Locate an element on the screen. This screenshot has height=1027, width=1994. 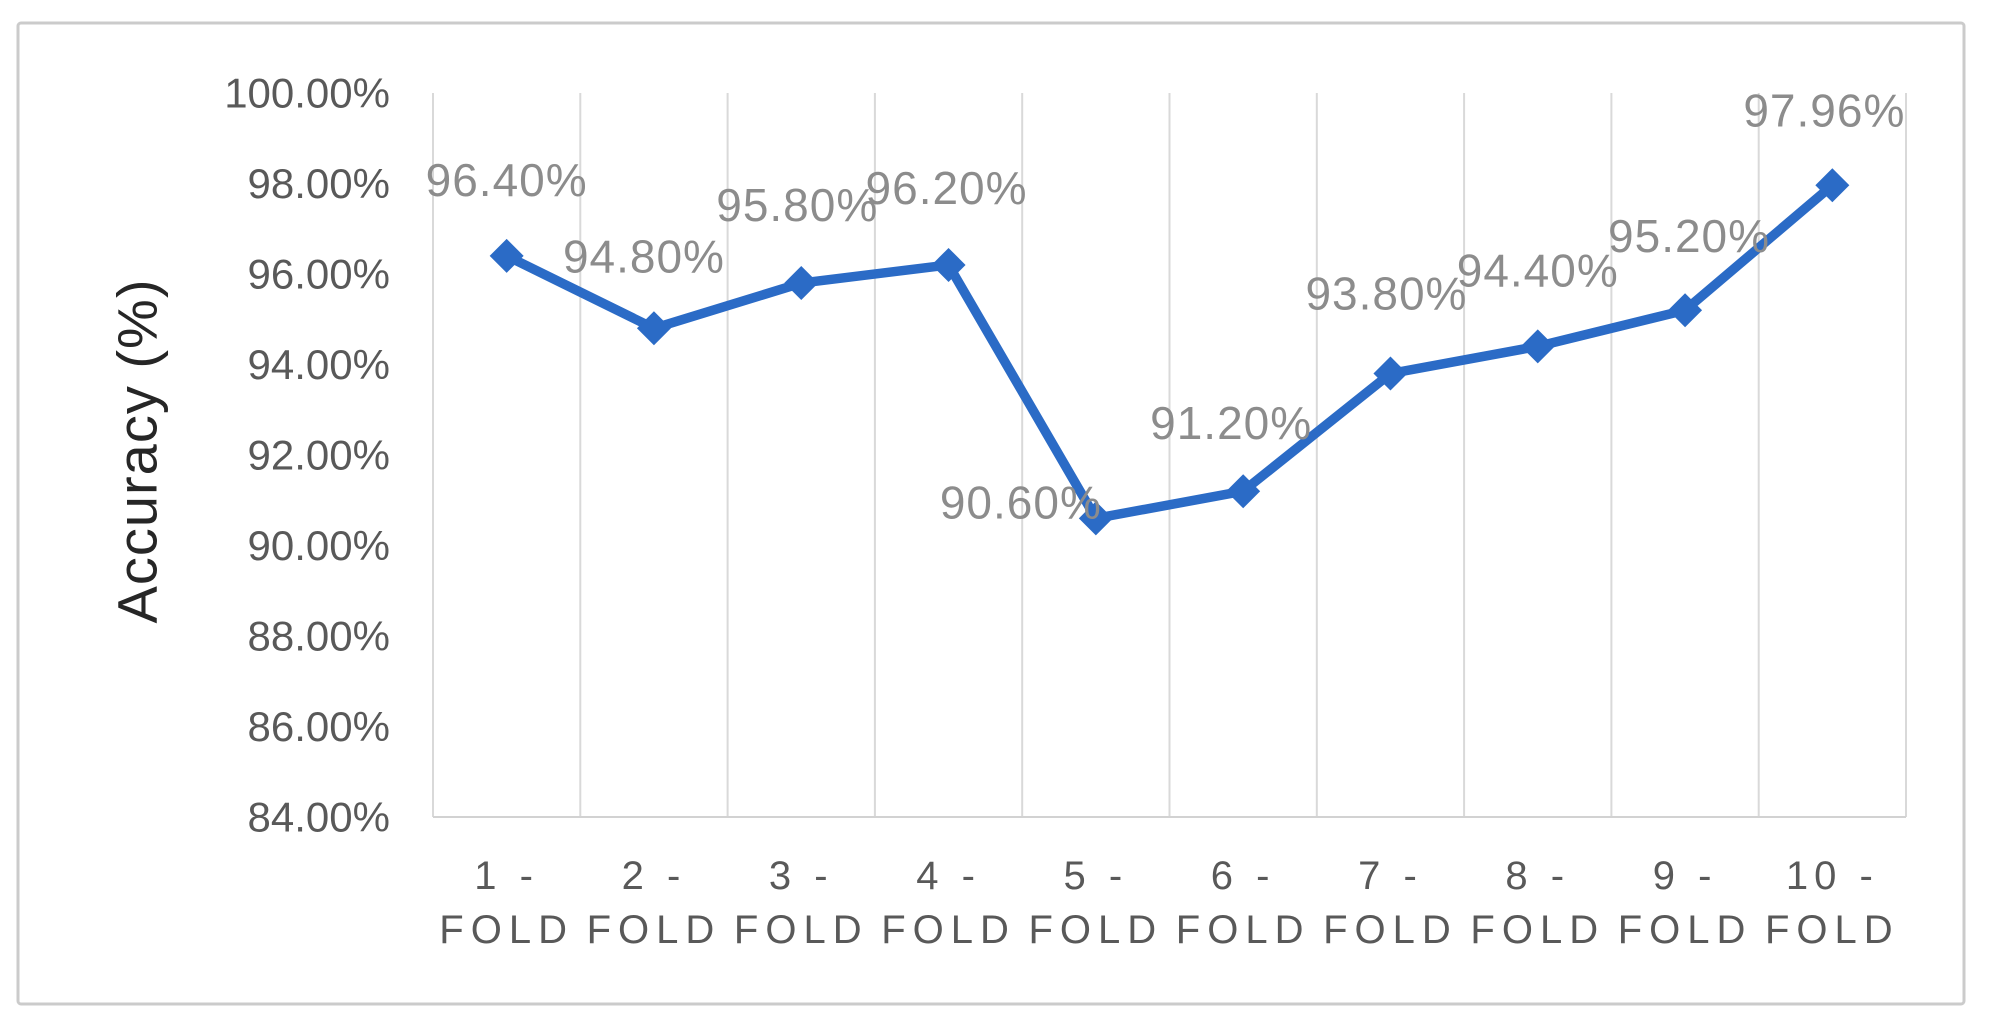
x-tick-label-line1: 2 - is located at coordinates (654, 876).